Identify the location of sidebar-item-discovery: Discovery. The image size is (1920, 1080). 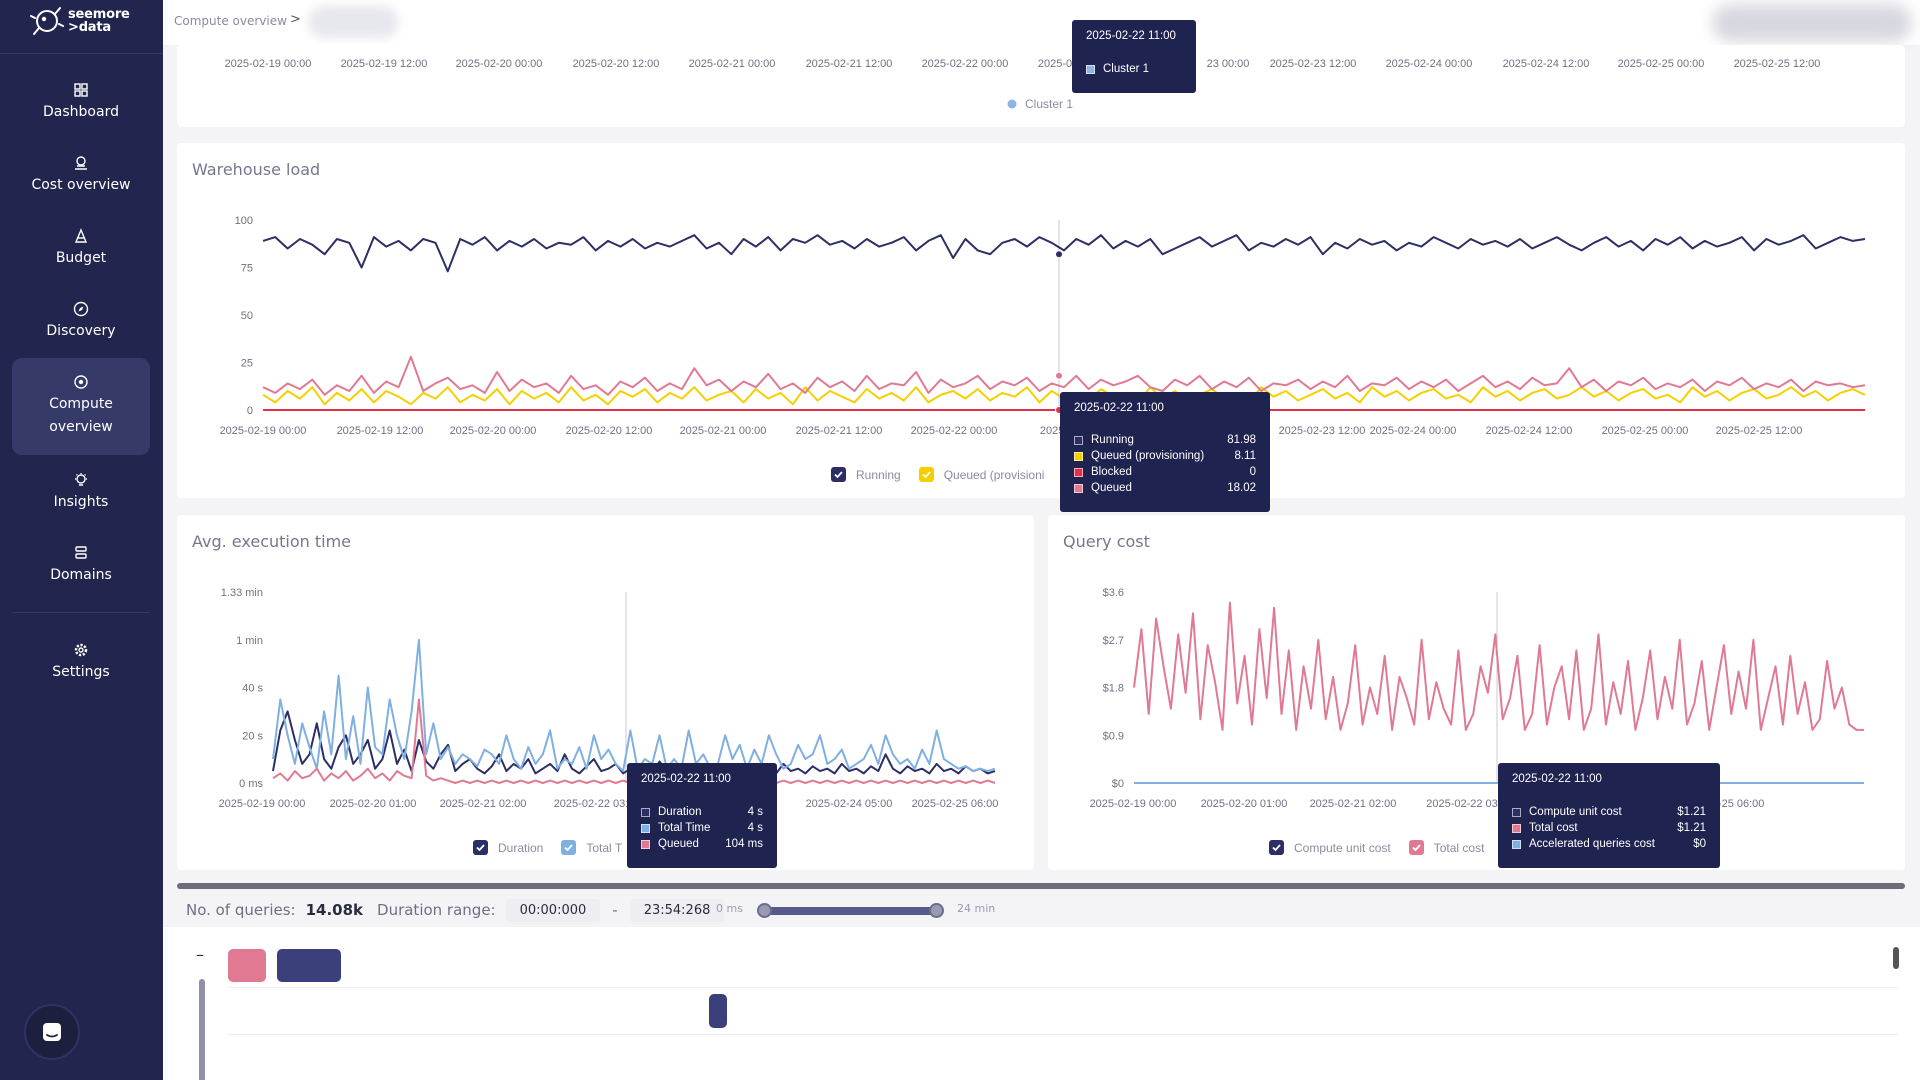
(81, 321).